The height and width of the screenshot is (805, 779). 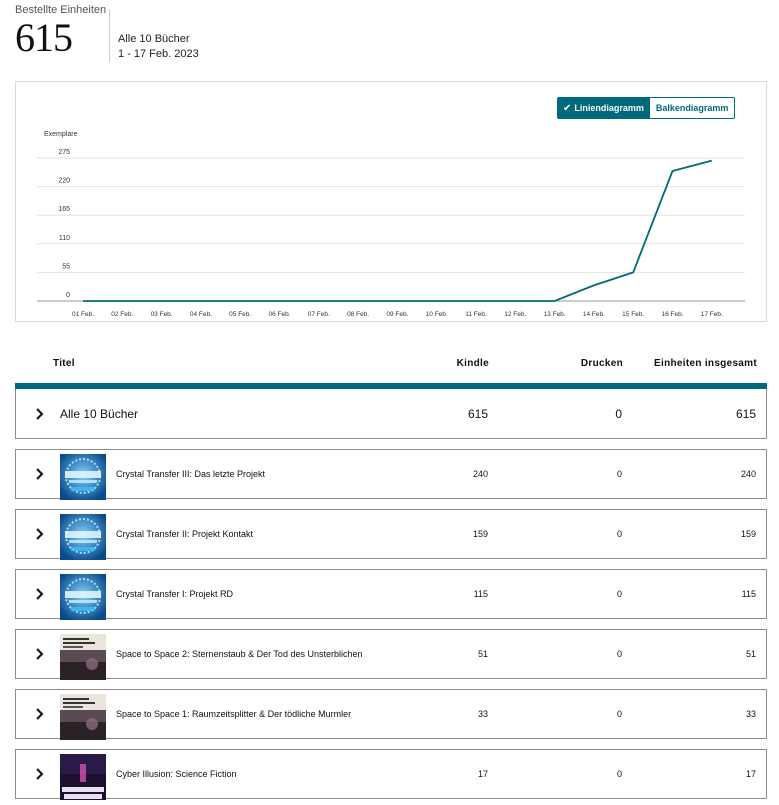 I want to click on table-row: Crystal Transfer I: Projekt RD 115 0 115, so click(x=391, y=594).